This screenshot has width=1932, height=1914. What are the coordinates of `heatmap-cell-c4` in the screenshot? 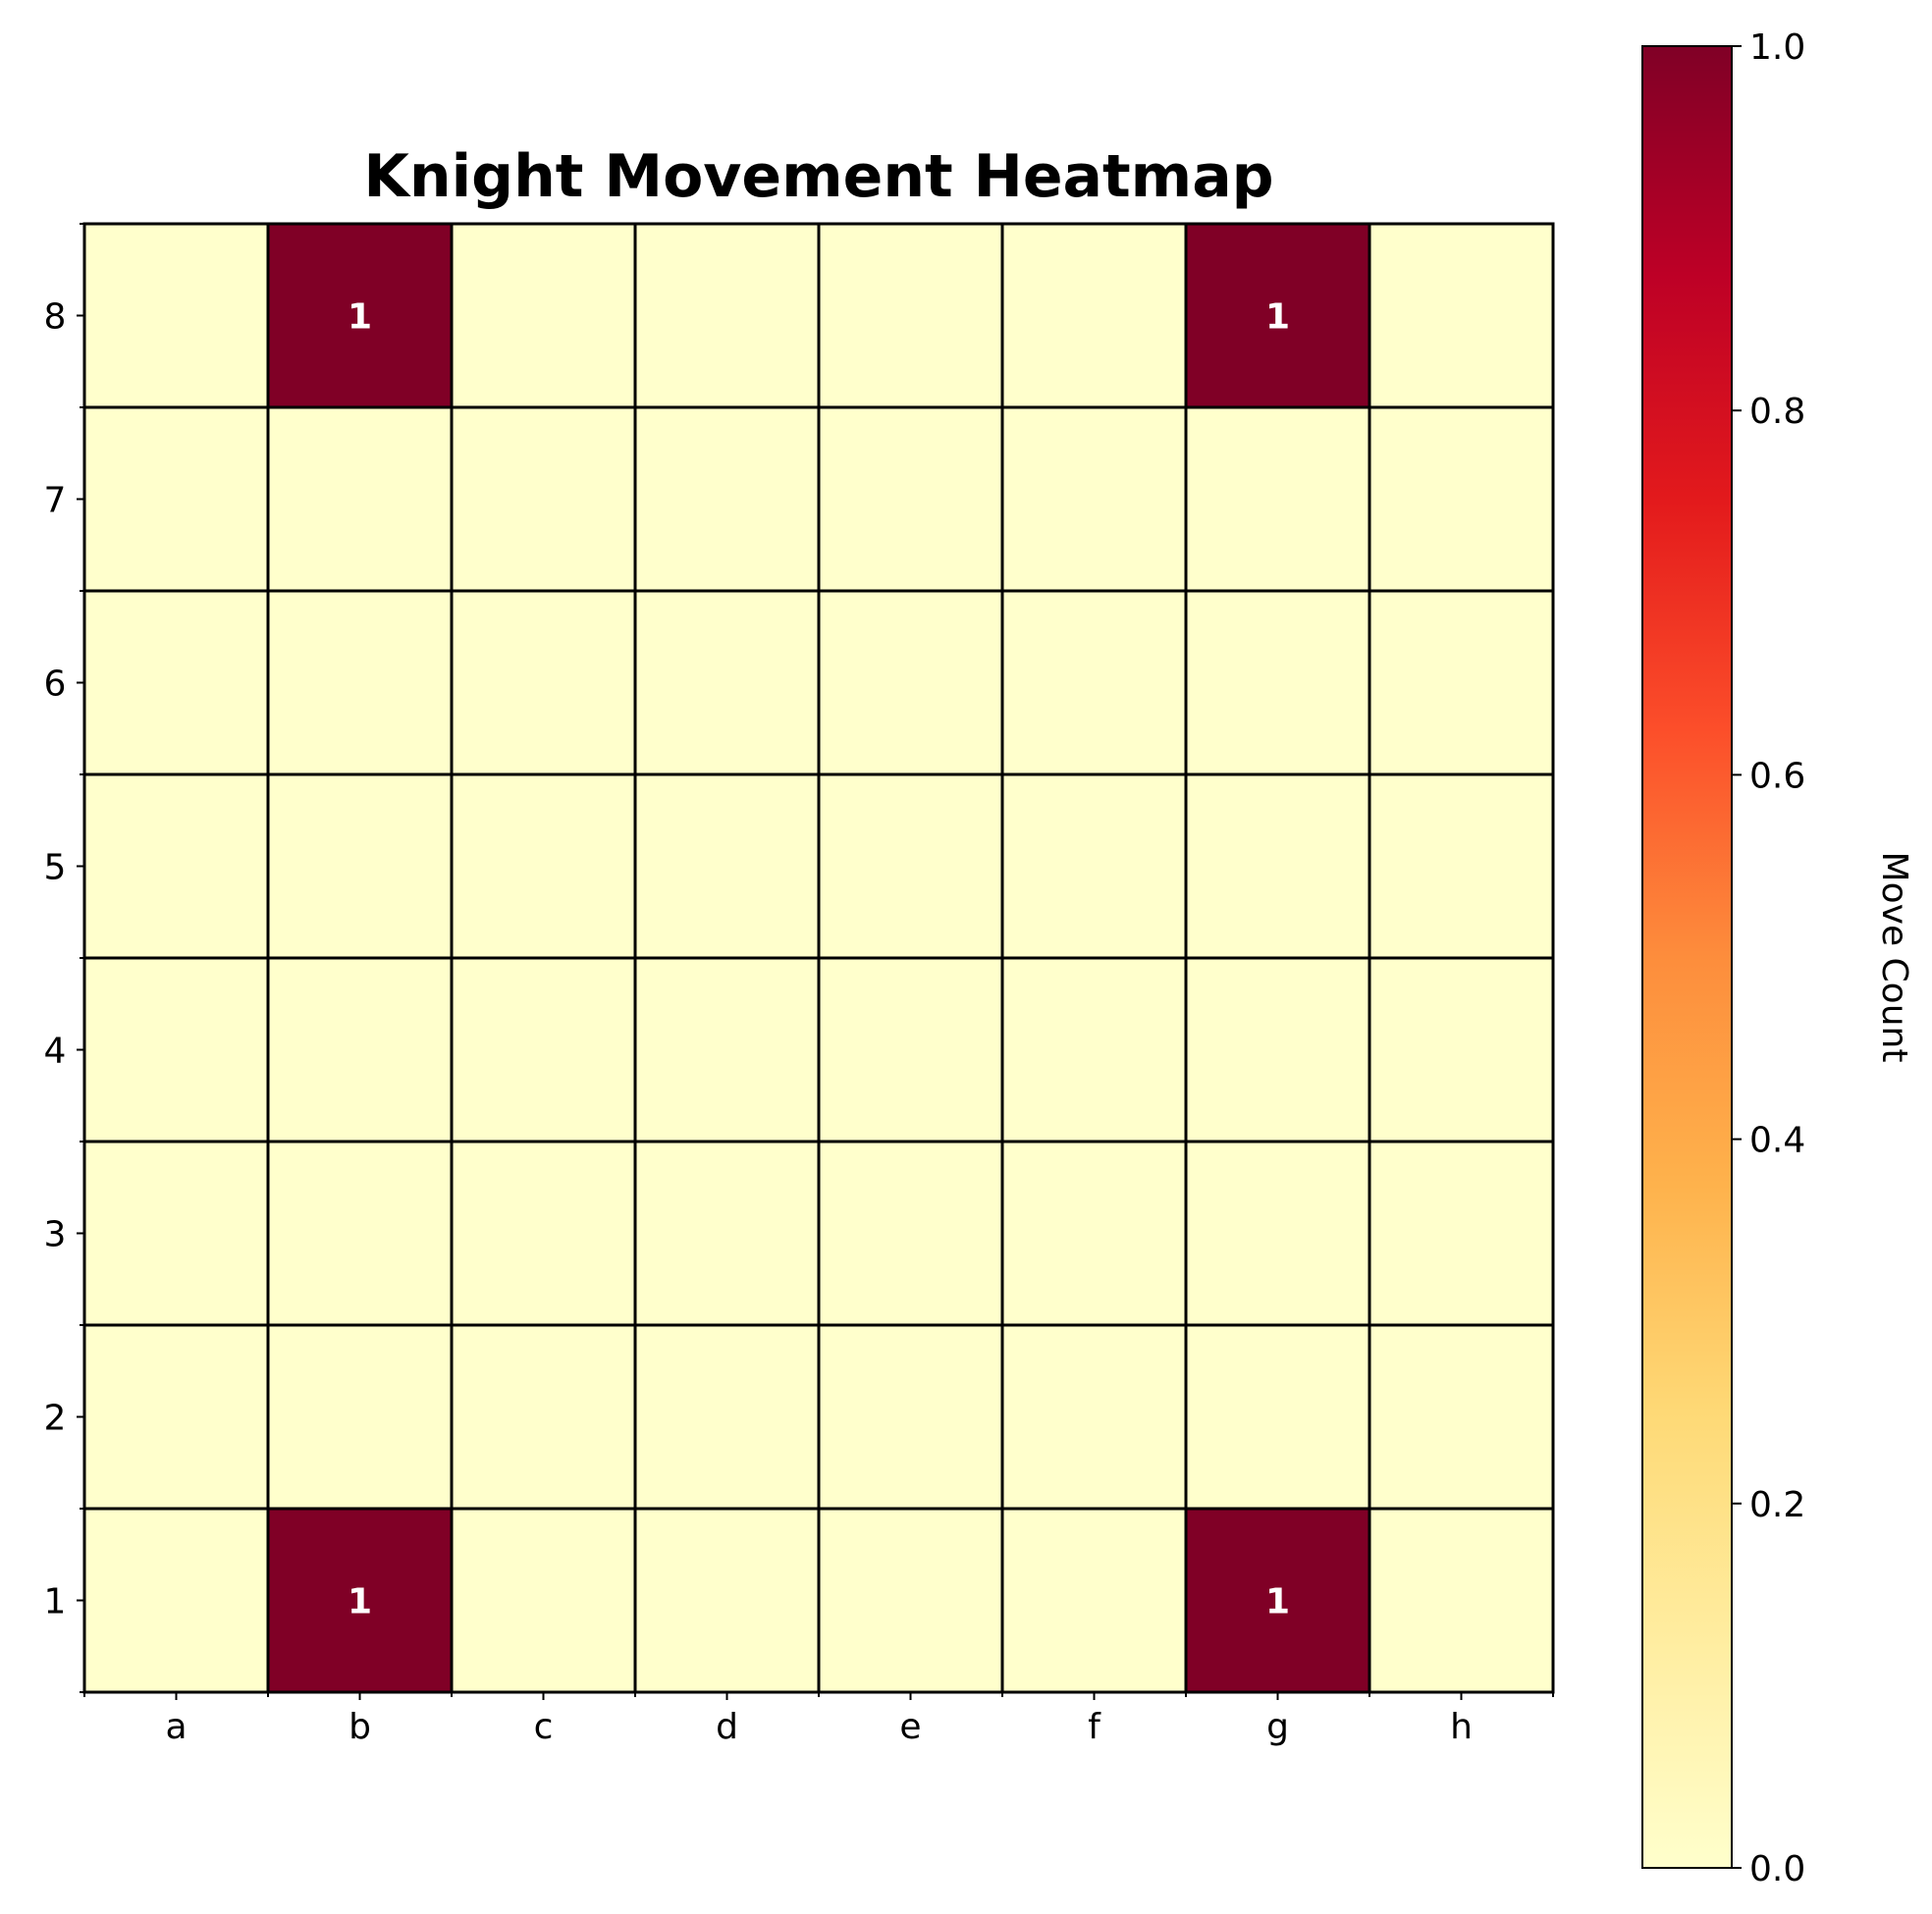 It's located at (543, 1050).